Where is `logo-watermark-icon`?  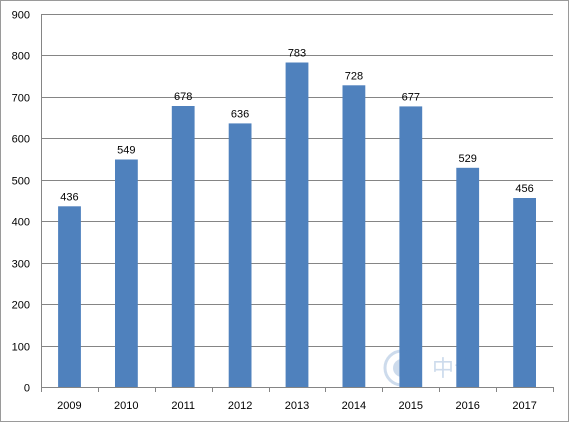
logo-watermark-icon is located at coordinates (402, 368).